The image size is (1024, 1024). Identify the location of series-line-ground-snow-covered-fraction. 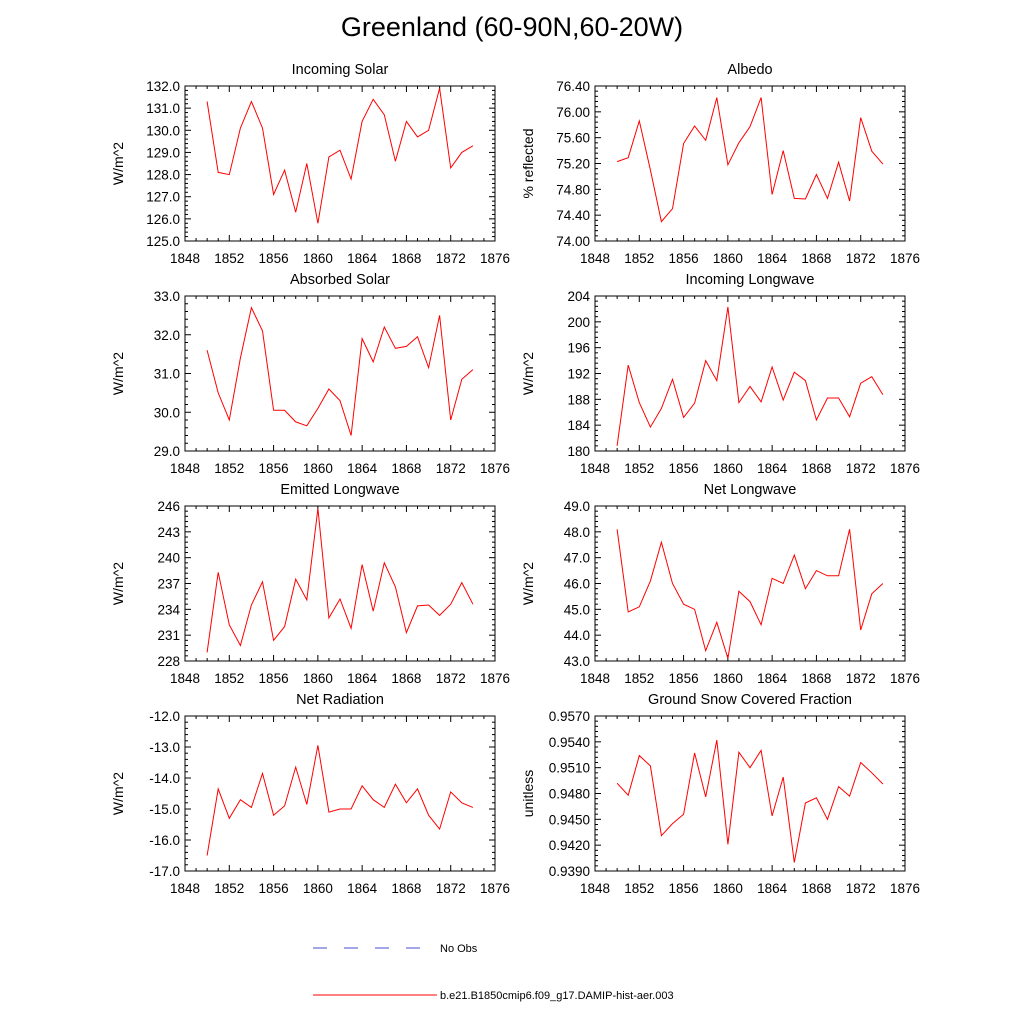
(750, 801).